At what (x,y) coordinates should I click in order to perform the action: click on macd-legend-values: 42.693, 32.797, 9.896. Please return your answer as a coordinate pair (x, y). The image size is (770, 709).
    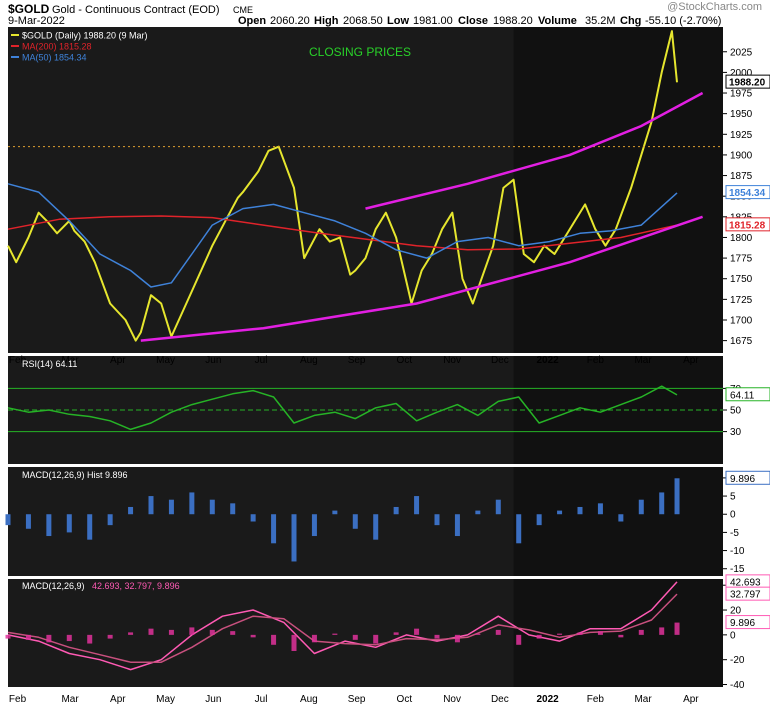
    Looking at the image, I should click on (136, 586).